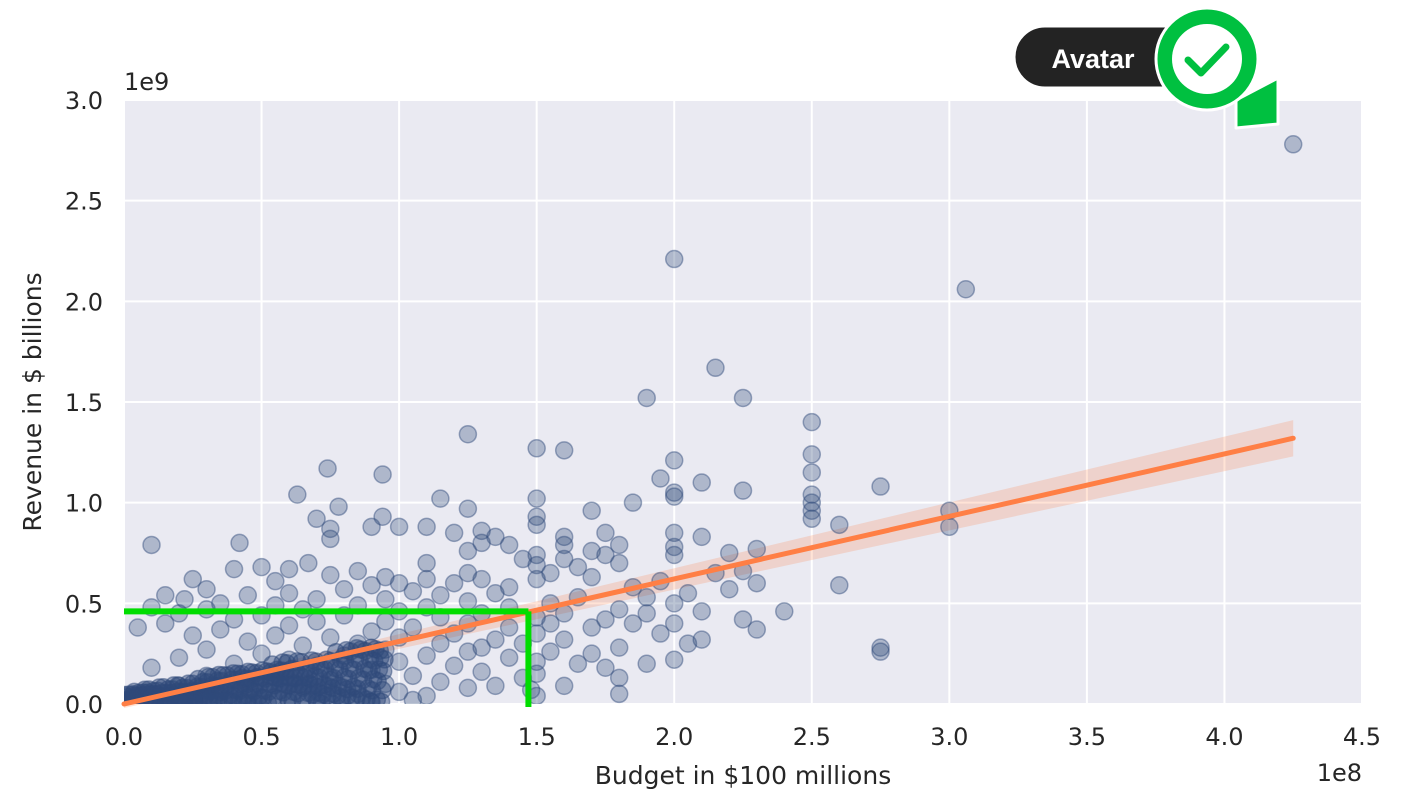  Describe the element at coordinates (1146, 68) in the screenshot. I see `avatar-callout: Avatar` at that location.